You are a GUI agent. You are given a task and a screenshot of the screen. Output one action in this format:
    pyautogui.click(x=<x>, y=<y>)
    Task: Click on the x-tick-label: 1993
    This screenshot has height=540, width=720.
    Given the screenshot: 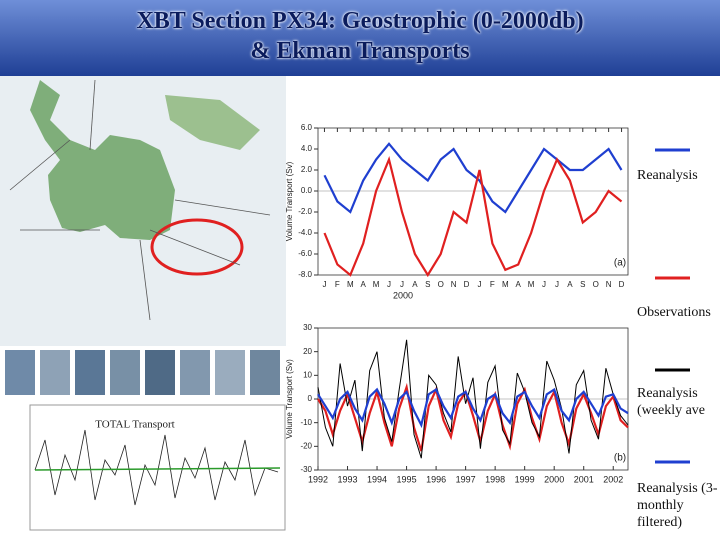 What is the action you would take?
    pyautogui.click(x=348, y=479)
    